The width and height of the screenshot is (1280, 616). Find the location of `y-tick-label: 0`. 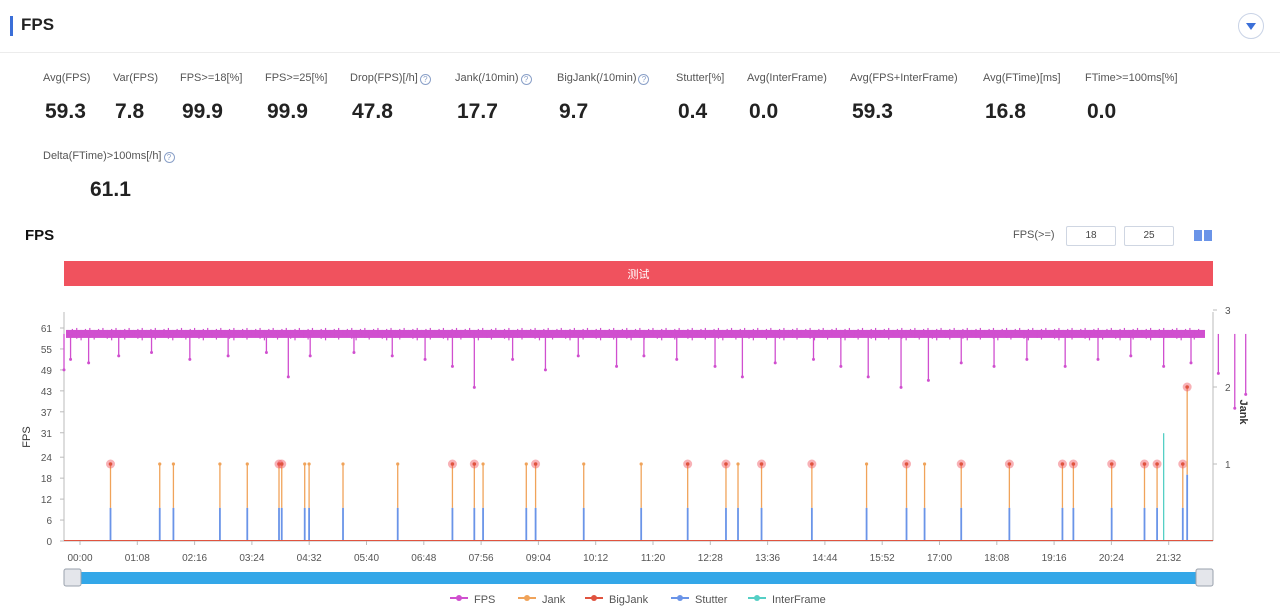

y-tick-label: 0 is located at coordinates (49, 542).